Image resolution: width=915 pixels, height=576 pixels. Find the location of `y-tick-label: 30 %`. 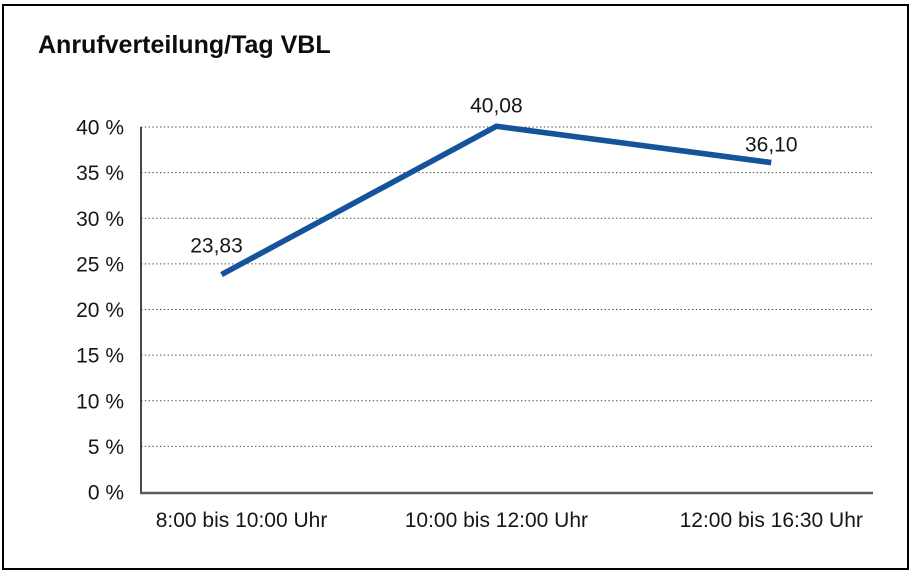

y-tick-label: 30 % is located at coordinates (100, 219).